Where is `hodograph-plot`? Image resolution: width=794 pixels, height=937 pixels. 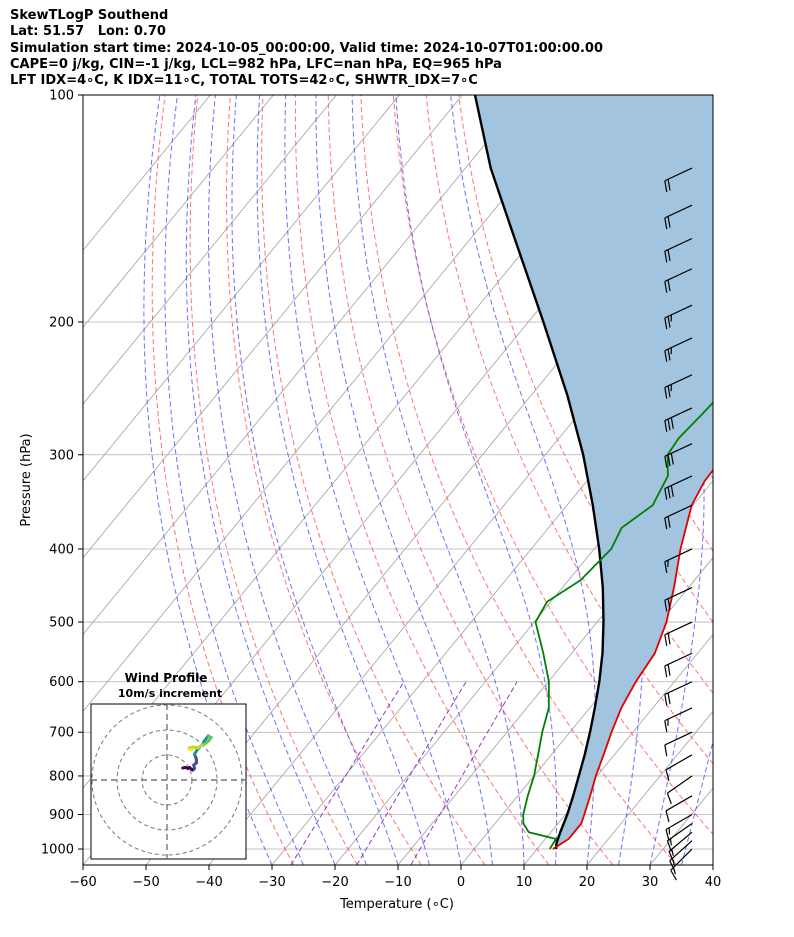 hodograph-plot is located at coordinates (168, 781).